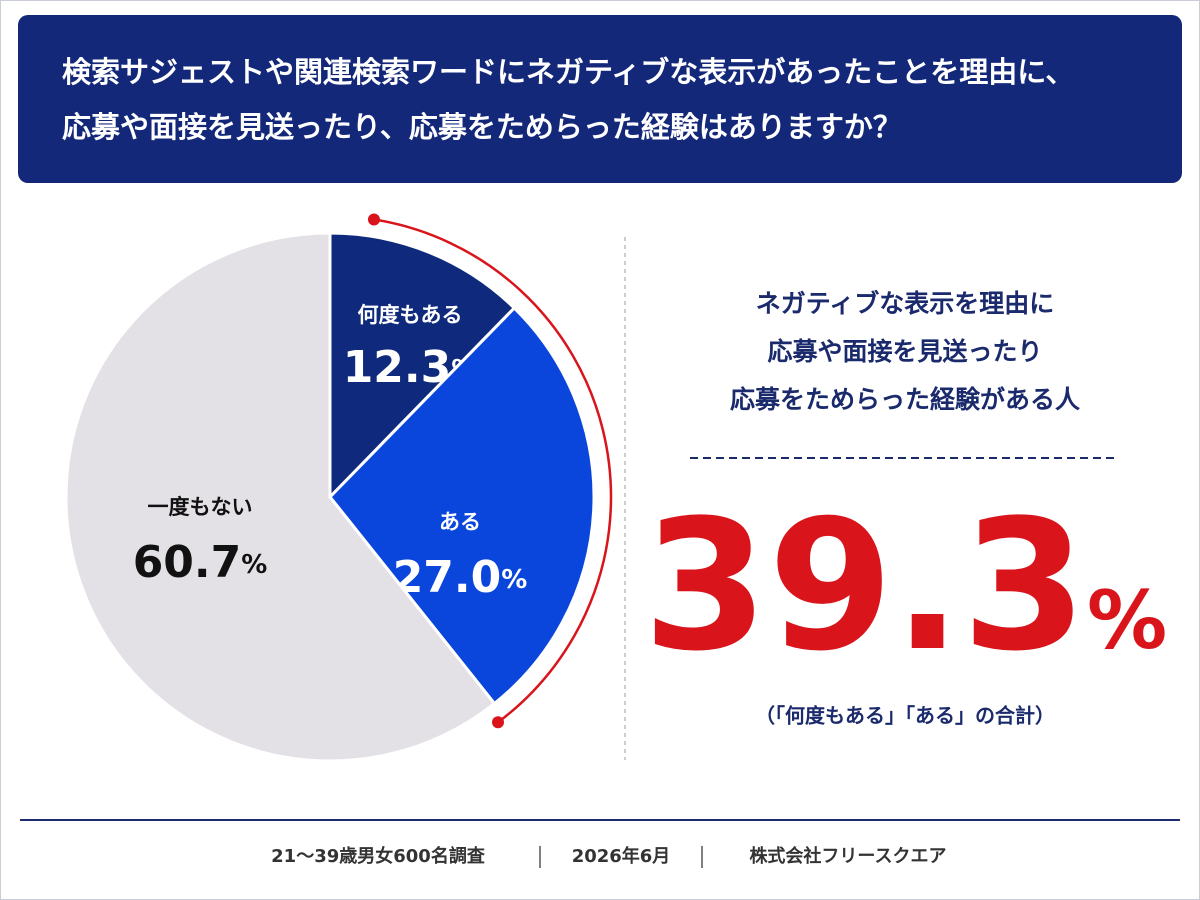 The image size is (1200, 900). I want to click on slice-value-label: 12.3%, so click(410, 367).